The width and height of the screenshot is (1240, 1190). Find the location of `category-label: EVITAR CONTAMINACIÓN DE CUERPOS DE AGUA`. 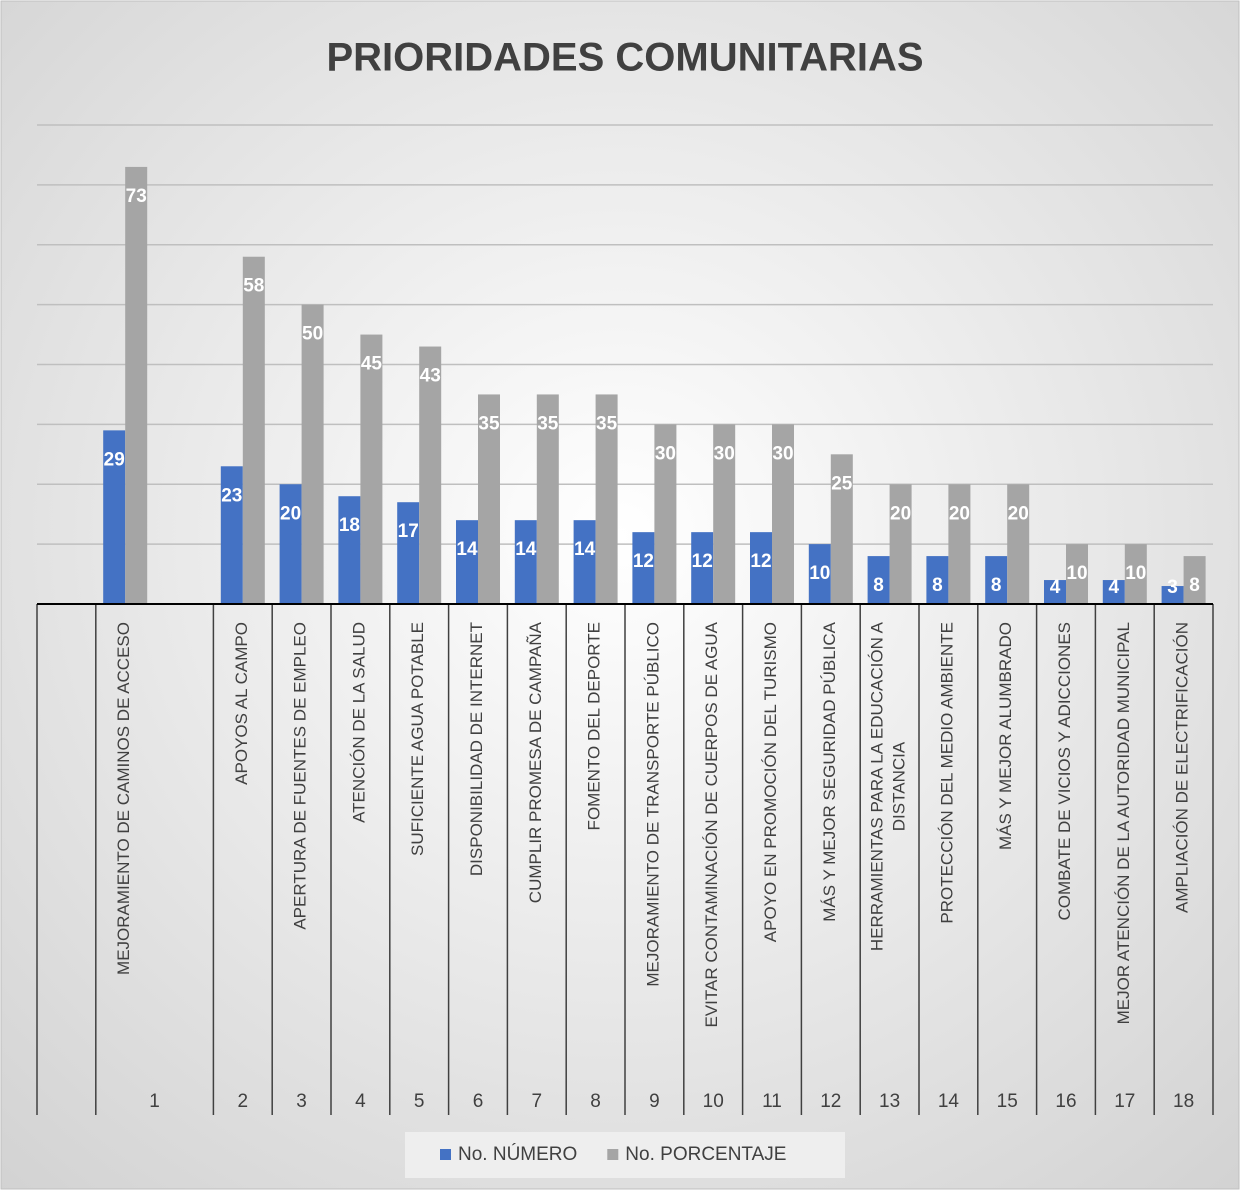

category-label: EVITAR CONTAMINACIÓN DE CUERPOS DE AGUA is located at coordinates (712, 824).